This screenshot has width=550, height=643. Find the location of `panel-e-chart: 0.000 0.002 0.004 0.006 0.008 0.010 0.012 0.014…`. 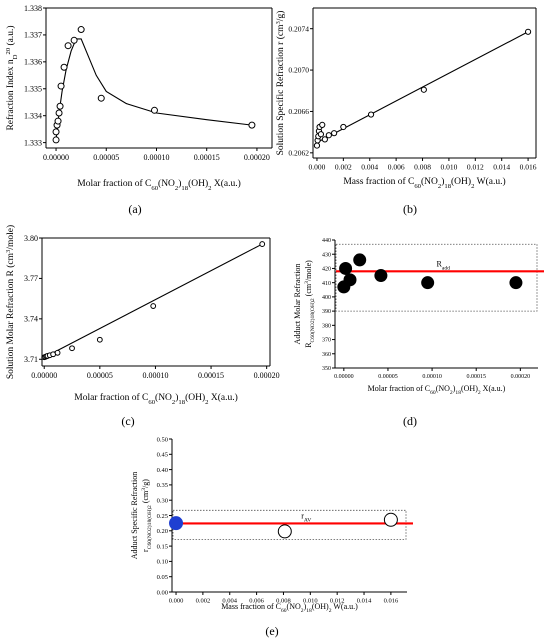

panel-e-chart: 0.000 0.002 0.004 0.006 0.008 0.010 0.012 0.014… is located at coordinates (271, 525).